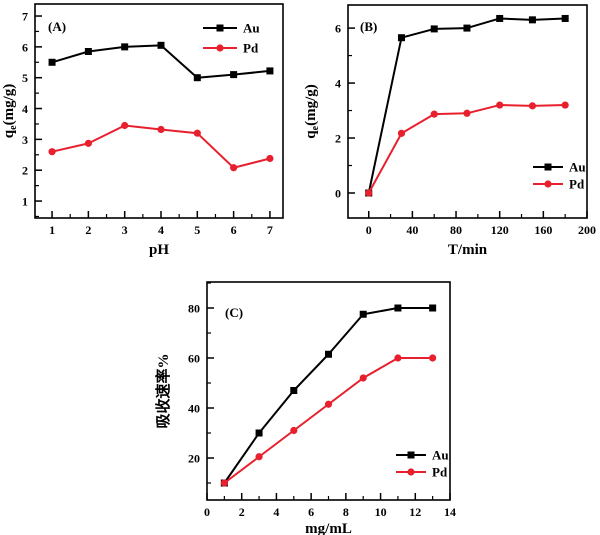  What do you see at coordinates (25, 78) in the screenshot?
I see `y-tick-label: 5` at bounding box center [25, 78].